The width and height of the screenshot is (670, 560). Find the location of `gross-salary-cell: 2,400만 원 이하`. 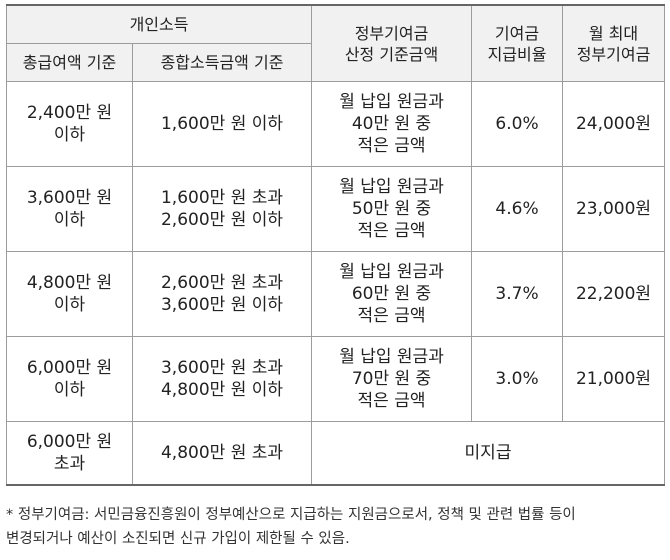

gross-salary-cell: 2,400만 원 이하 is located at coordinates (69, 124).